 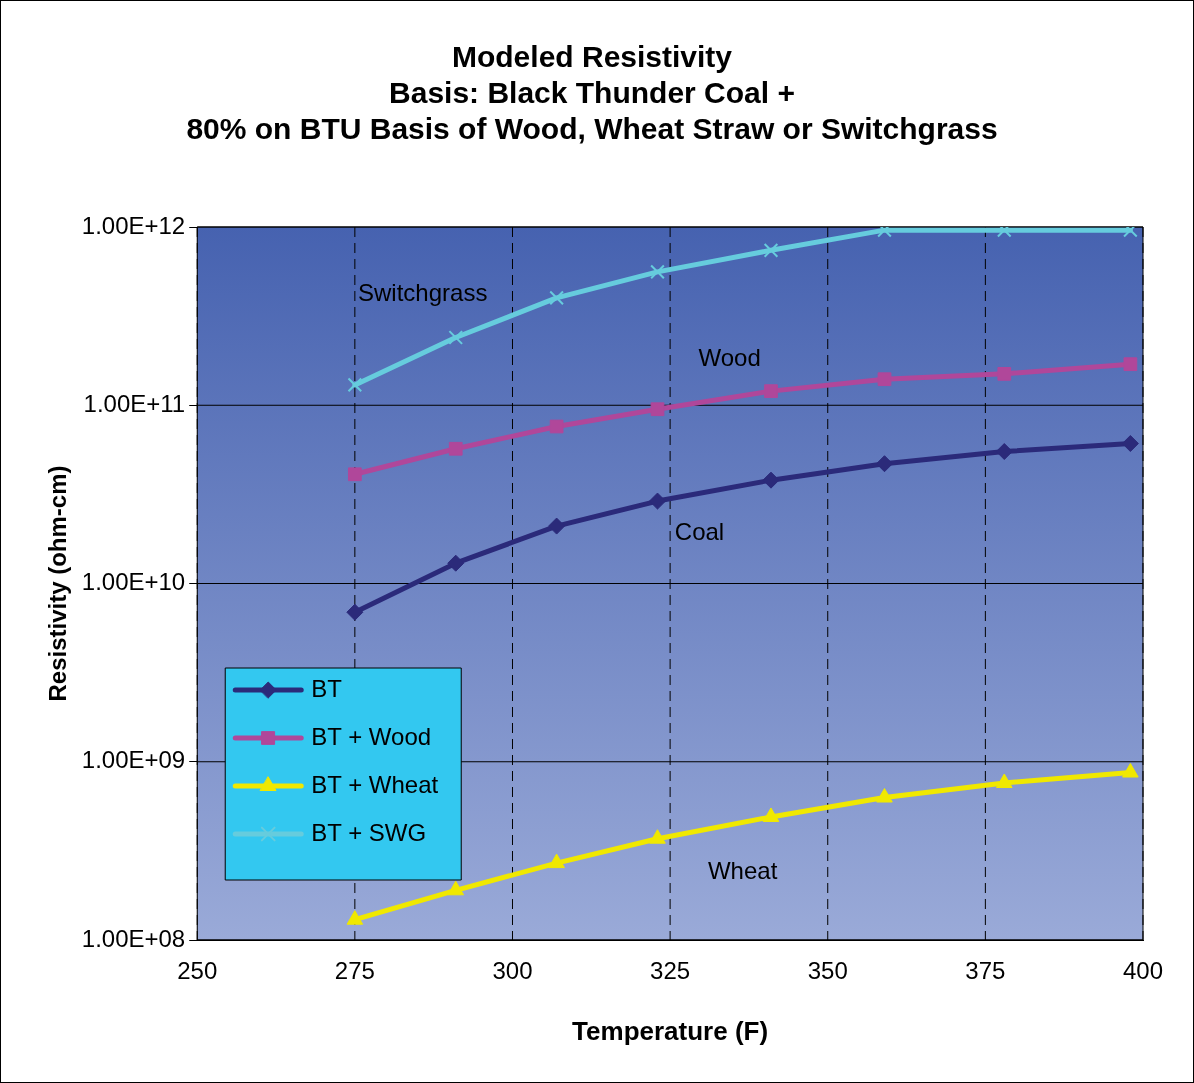 What do you see at coordinates (423, 293) in the screenshot?
I see `annotation: Switchgrass` at bounding box center [423, 293].